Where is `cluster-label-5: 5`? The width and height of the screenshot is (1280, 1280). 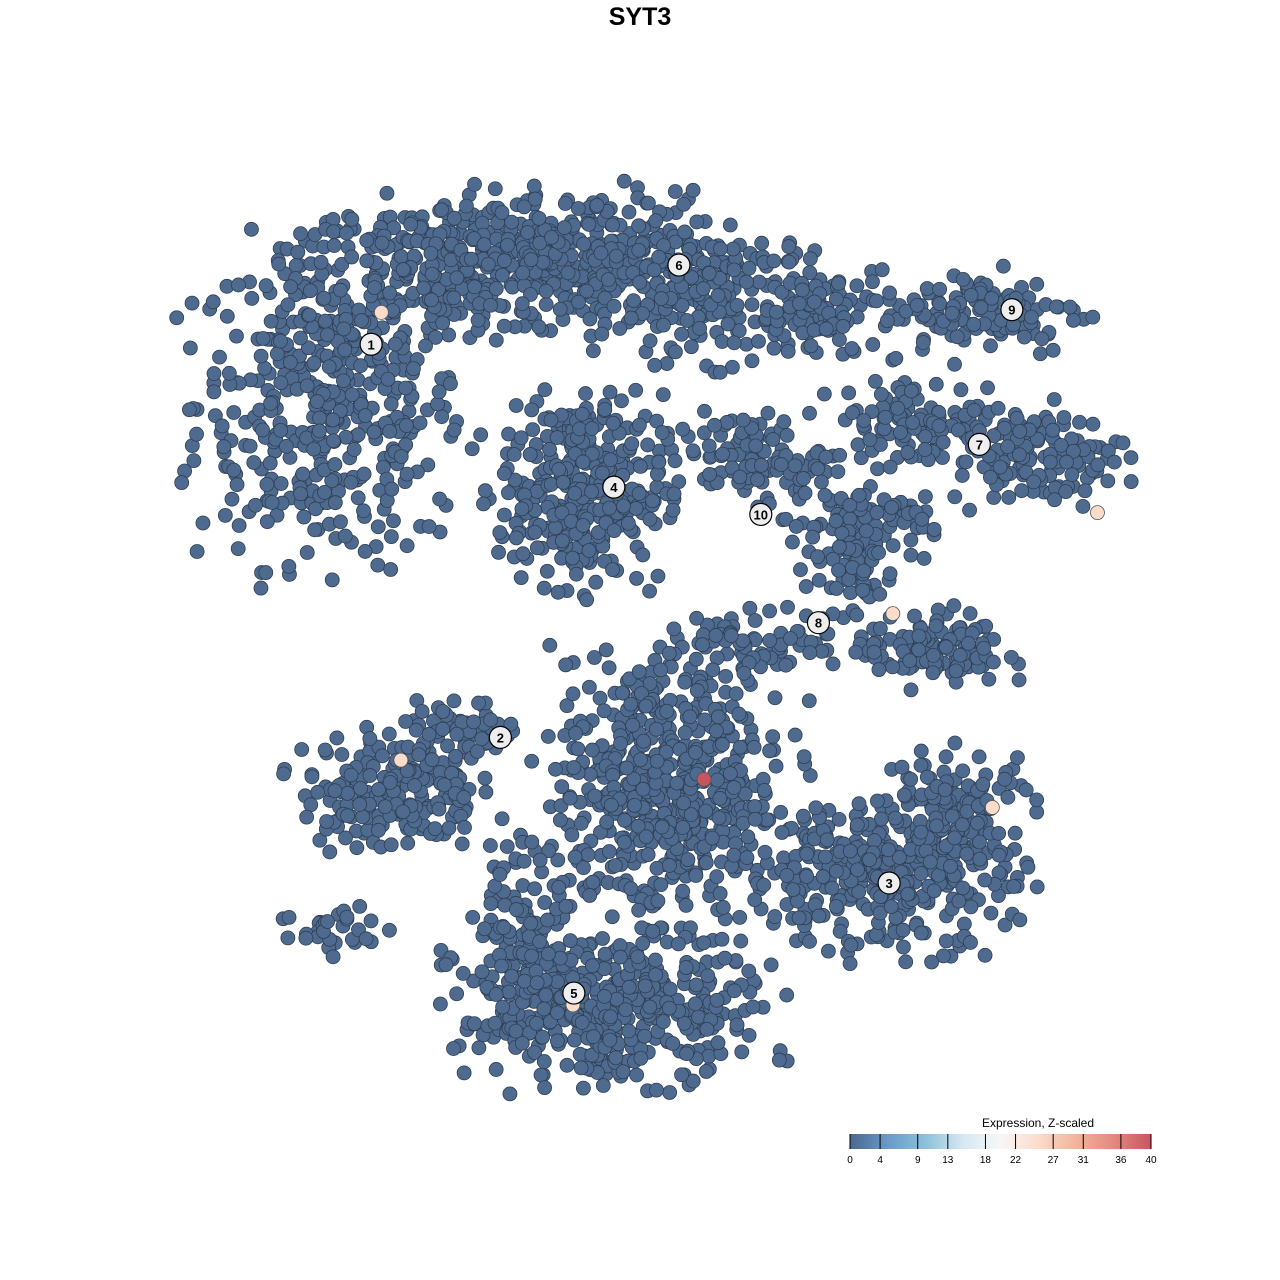 cluster-label-5: 5 is located at coordinates (574, 993).